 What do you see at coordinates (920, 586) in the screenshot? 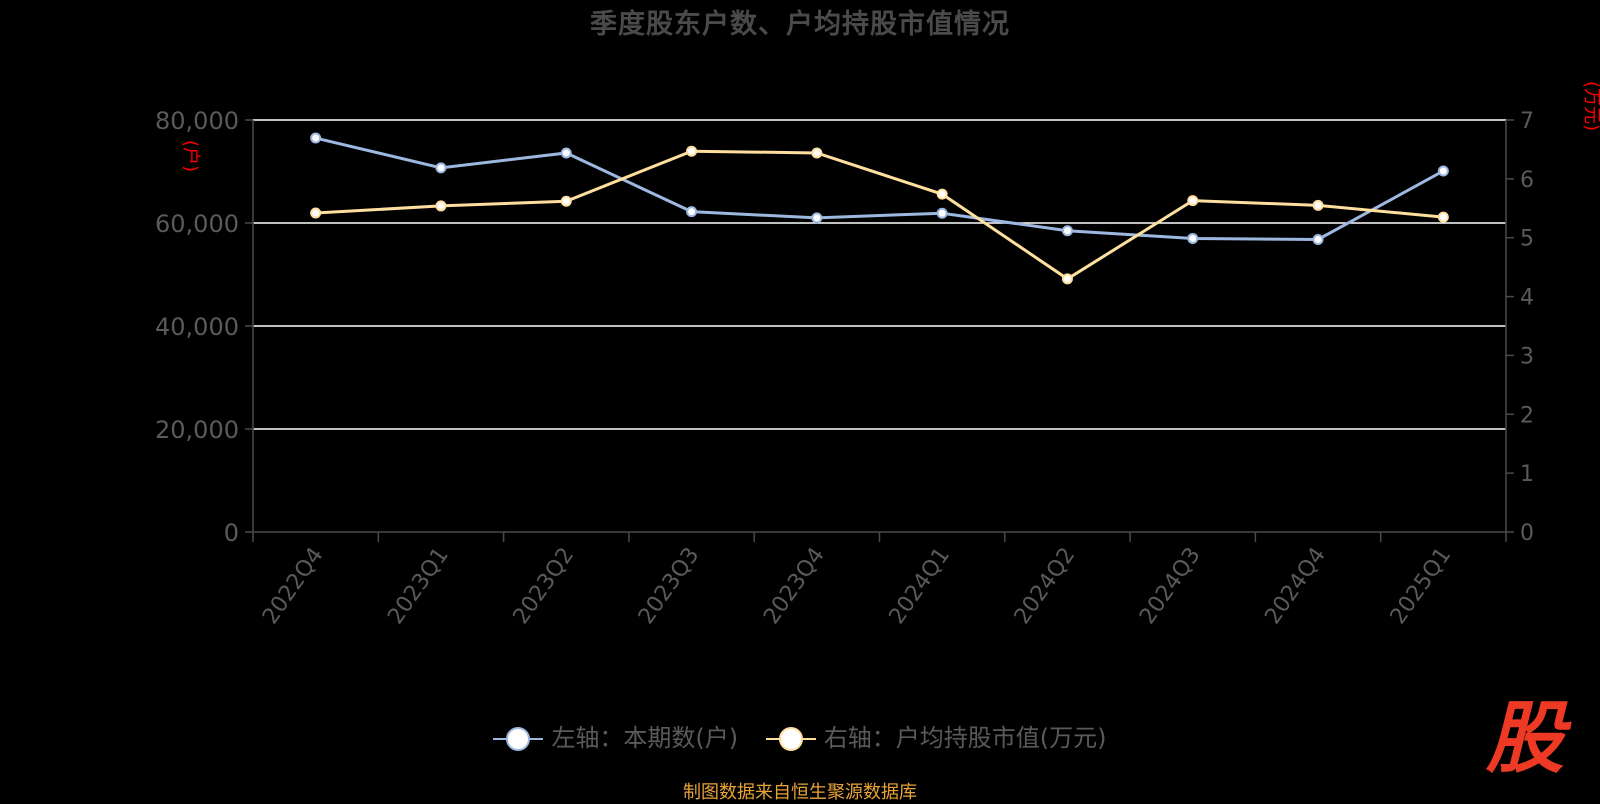
I see `x-axis-tick-label: 2024Q1` at bounding box center [920, 586].